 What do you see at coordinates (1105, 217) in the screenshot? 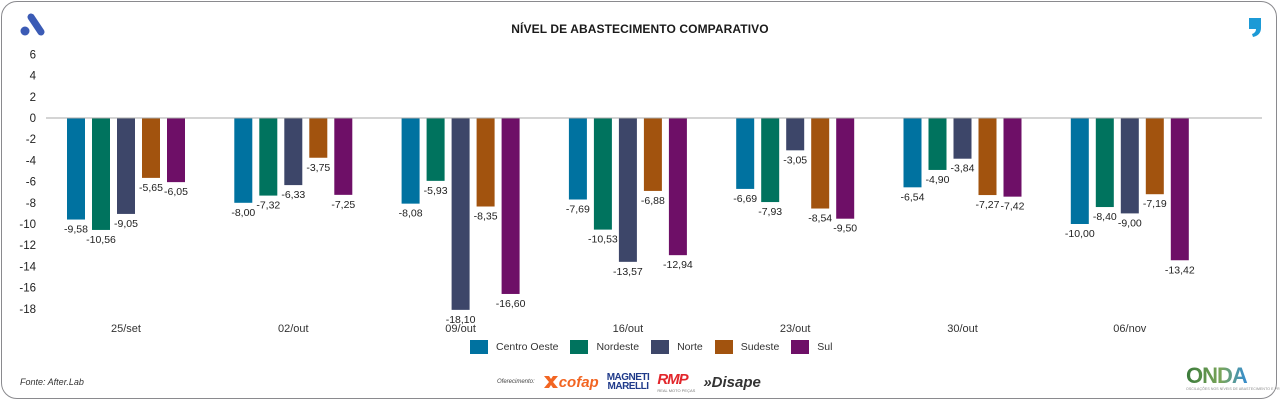
I see `data-label: -8,40` at bounding box center [1105, 217].